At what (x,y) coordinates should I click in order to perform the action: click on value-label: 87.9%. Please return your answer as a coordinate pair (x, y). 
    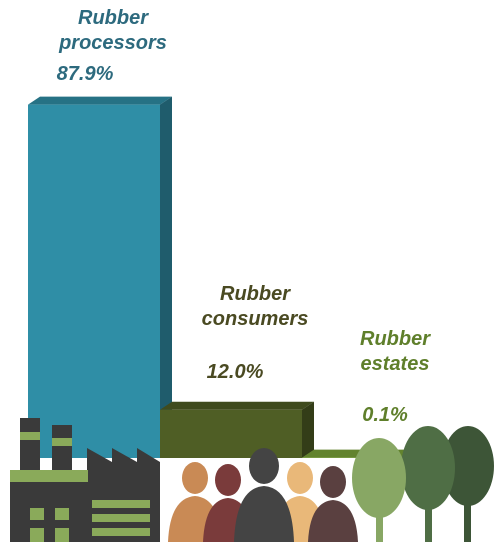
    Looking at the image, I should click on (85, 74).